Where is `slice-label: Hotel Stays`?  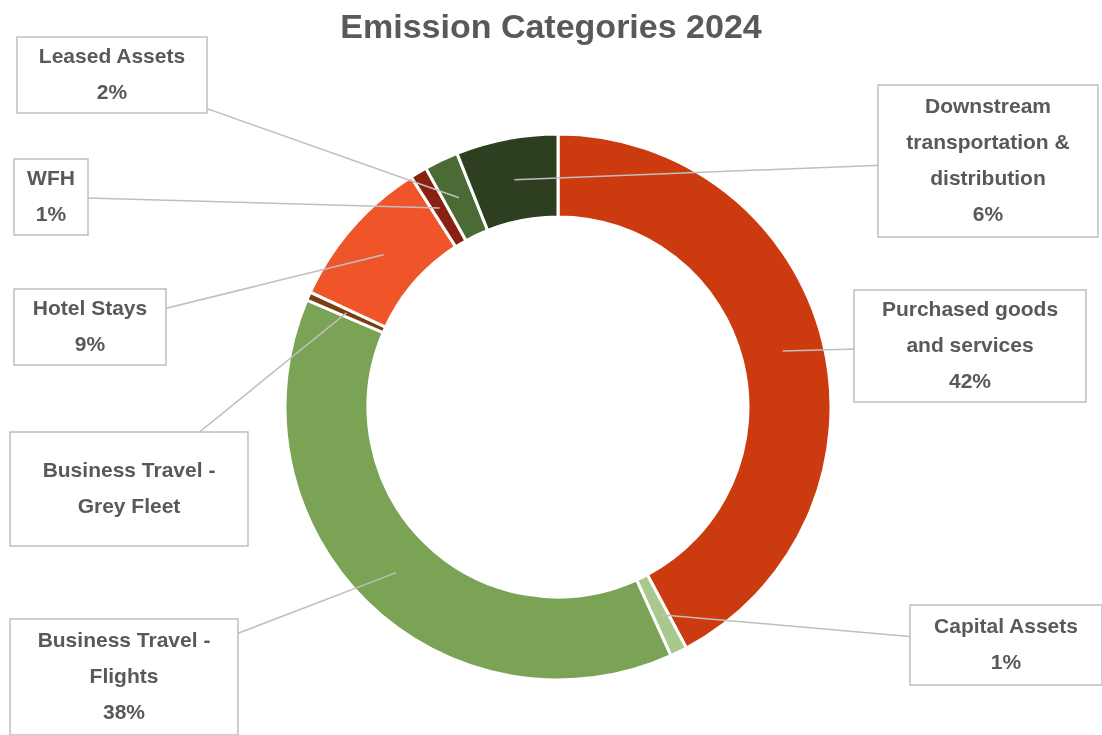 slice-label: Hotel Stays is located at coordinates (90, 307).